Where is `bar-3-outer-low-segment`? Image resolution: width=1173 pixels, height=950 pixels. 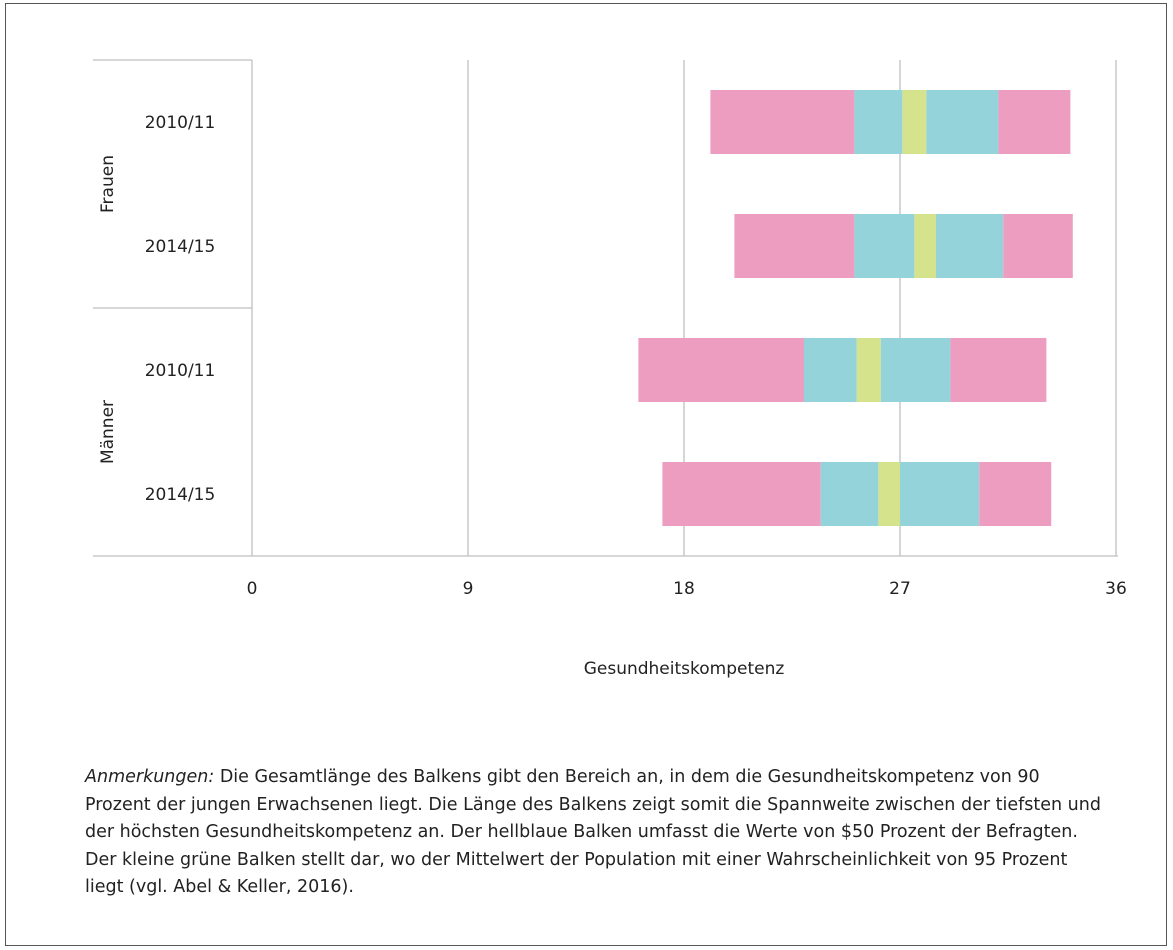
bar-3-outer-low-segment is located at coordinates (721, 370).